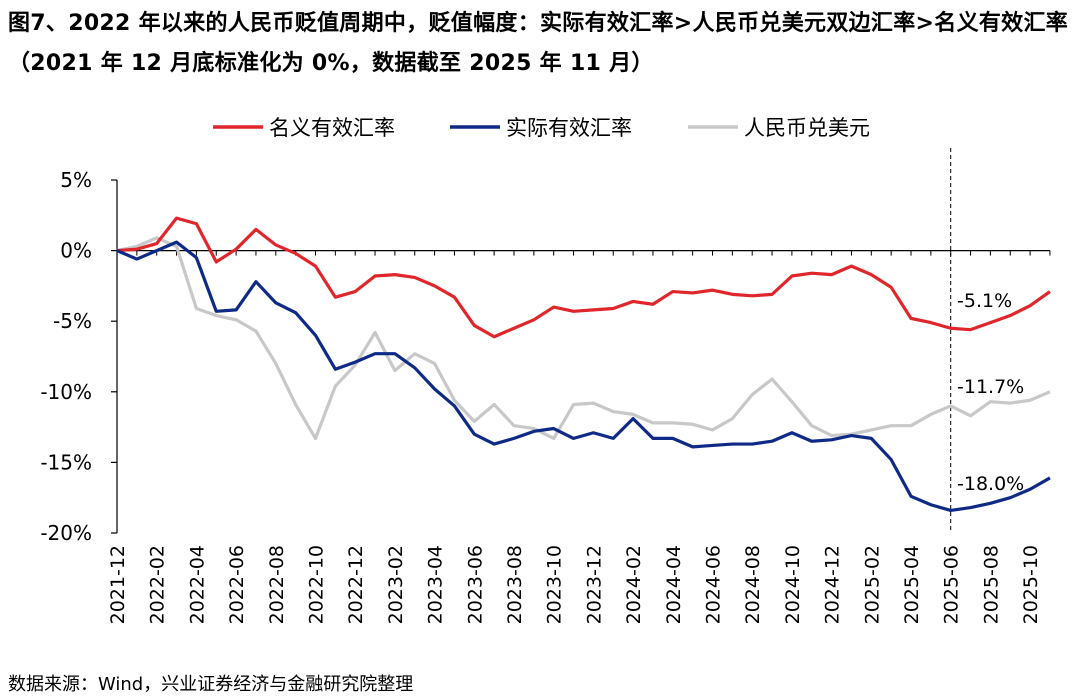 The width and height of the screenshot is (1080, 698). Describe the element at coordinates (197, 584) in the screenshot. I see `x-tick-label: 2022-04` at that location.